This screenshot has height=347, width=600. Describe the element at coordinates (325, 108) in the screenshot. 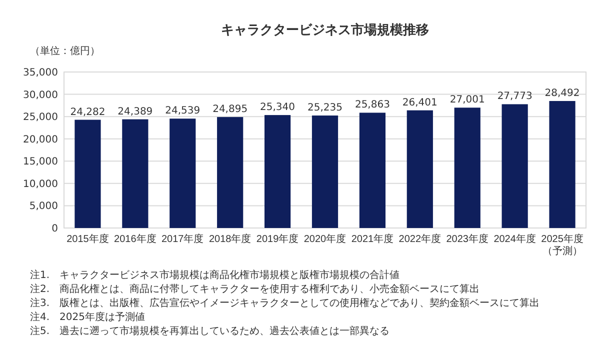

I see `data-label: 25,235` at that location.